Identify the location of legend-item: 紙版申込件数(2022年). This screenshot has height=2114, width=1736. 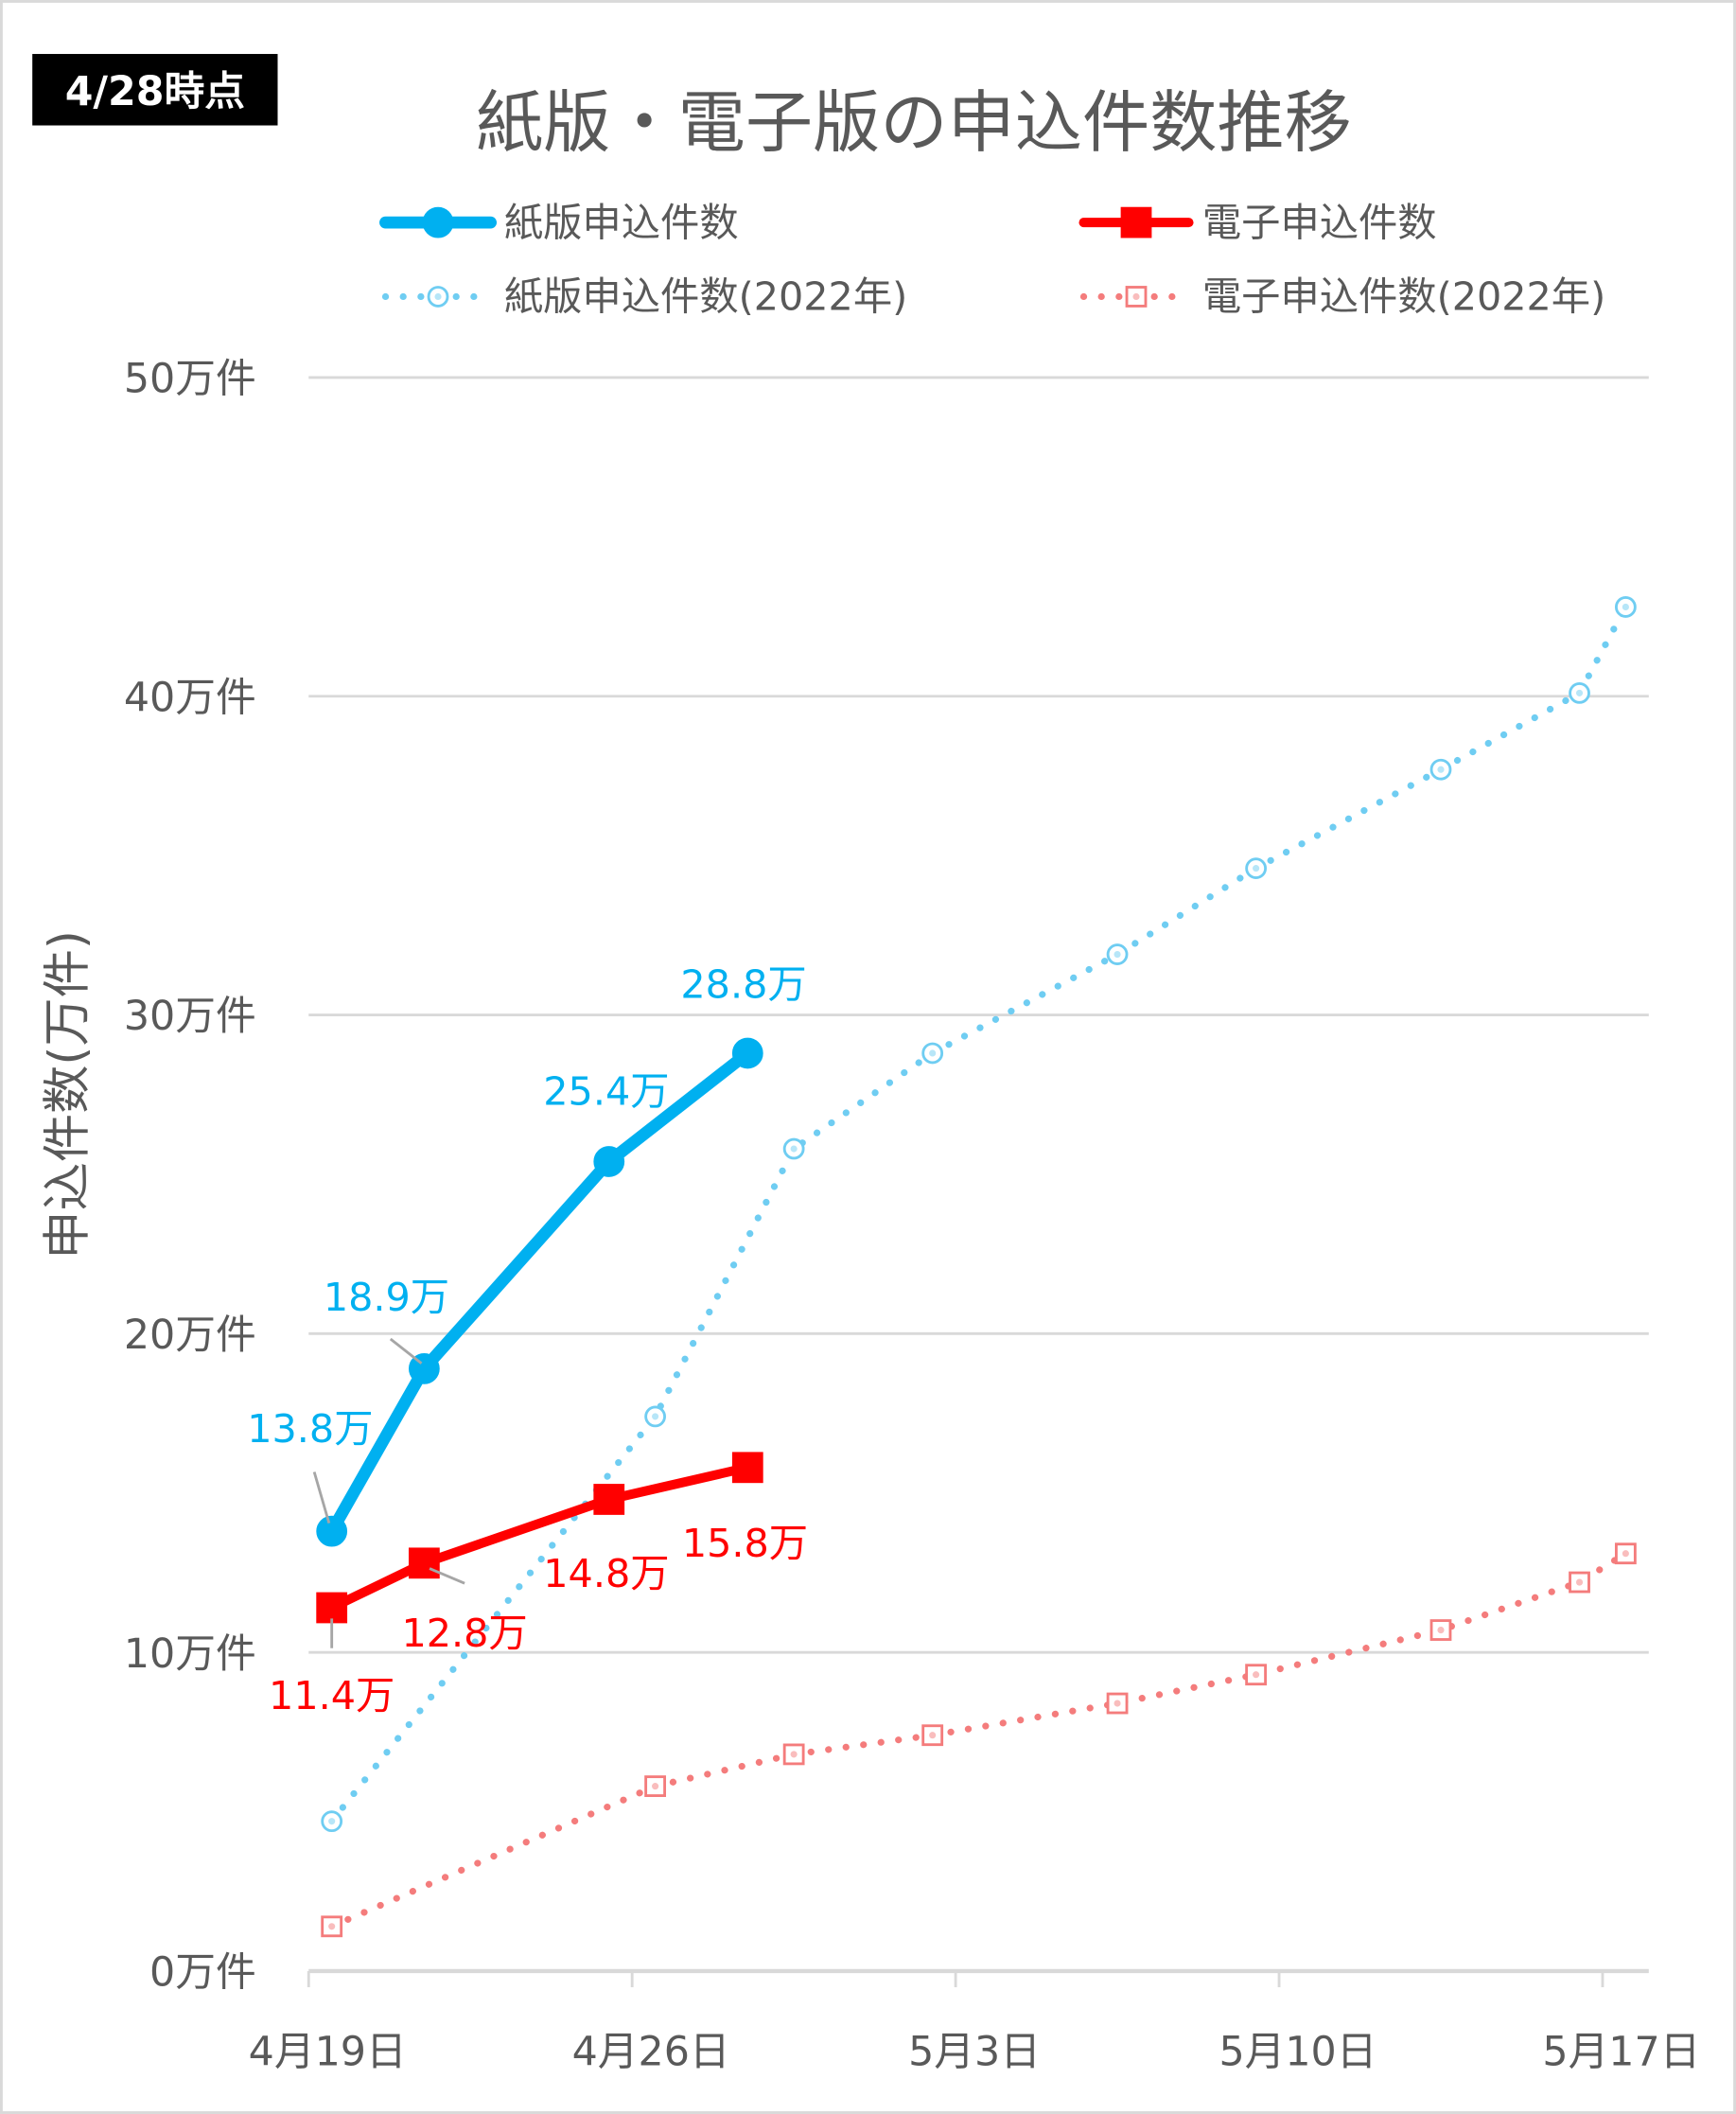
(644, 297).